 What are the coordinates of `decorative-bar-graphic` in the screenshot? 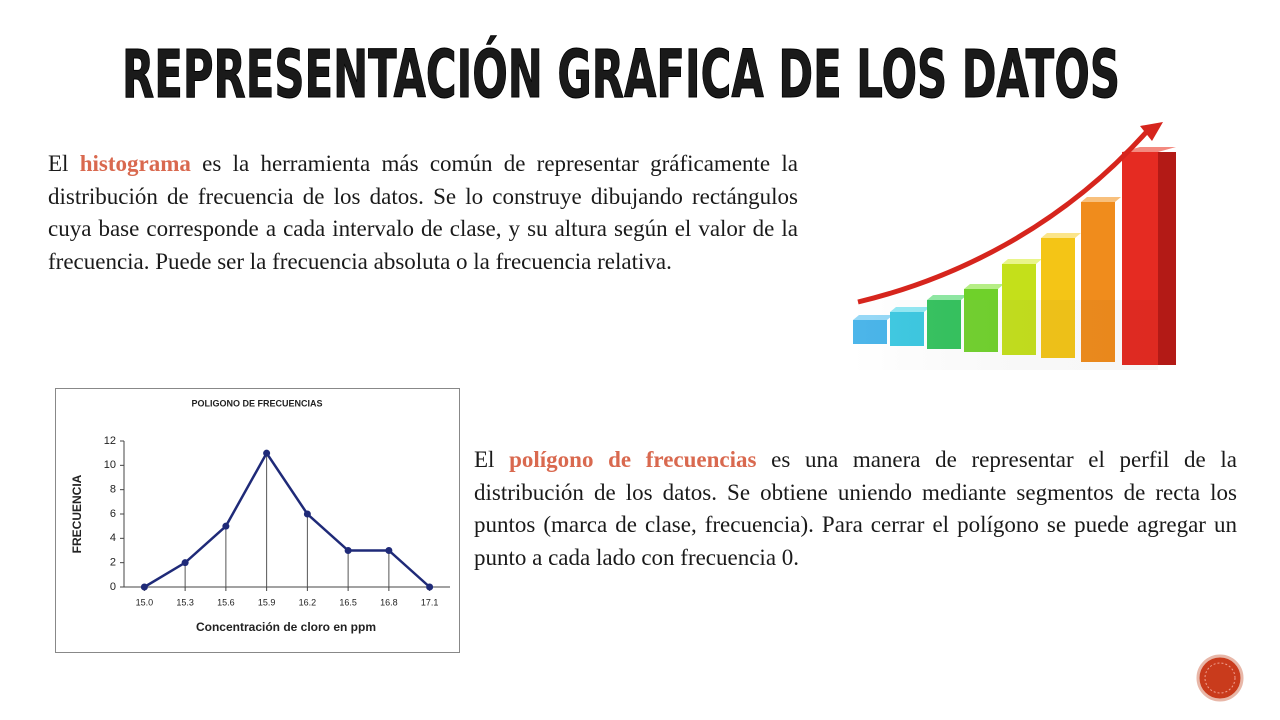 It's located at (1014, 246).